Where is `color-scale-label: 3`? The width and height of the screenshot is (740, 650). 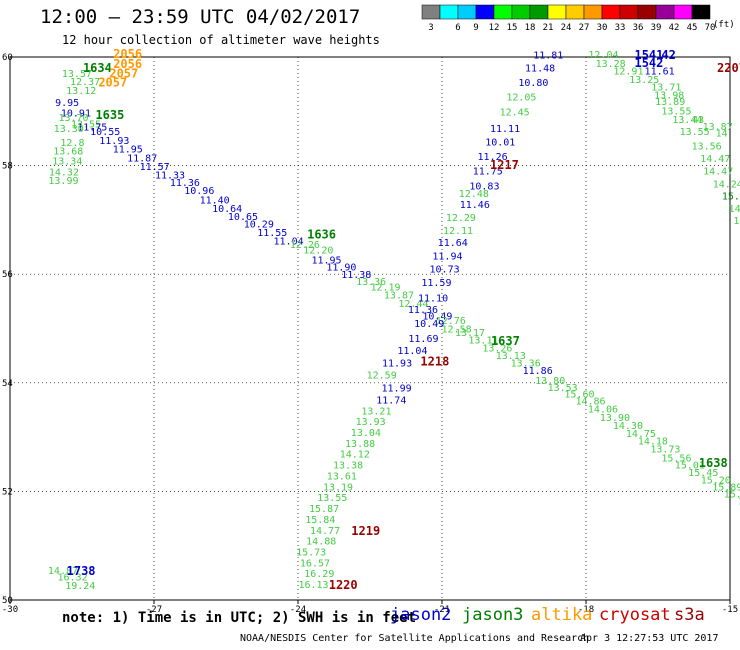
color-scale-label: 3 is located at coordinates (430, 28).